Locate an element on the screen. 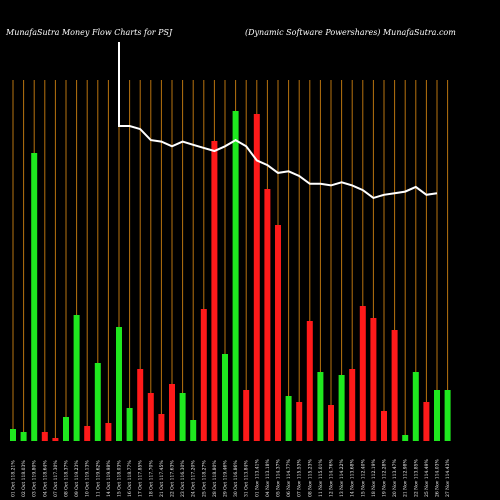 The width and height of the screenshot is (500, 500). x-tick-label: 30 Oct 116.86% is located at coordinates (236, 478).